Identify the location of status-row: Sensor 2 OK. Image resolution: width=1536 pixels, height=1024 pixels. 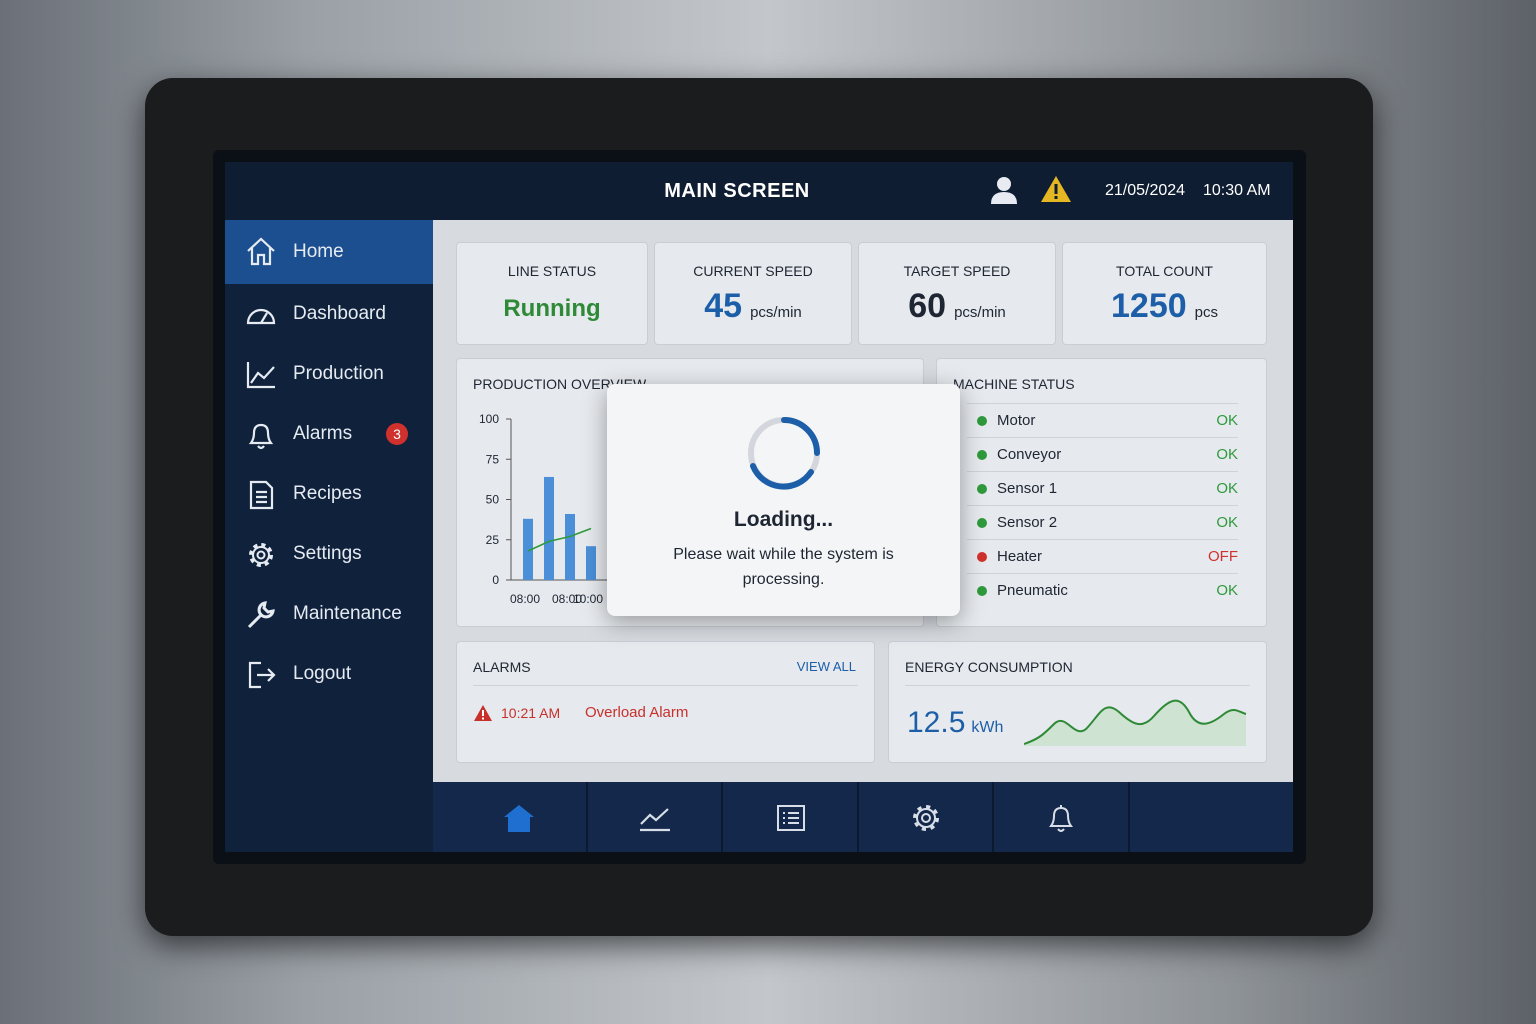
(1102, 522).